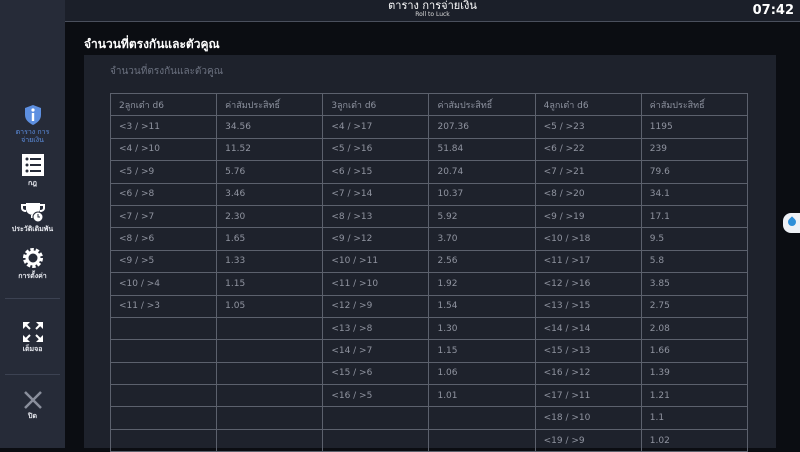 The width and height of the screenshot is (800, 452). What do you see at coordinates (588, 127) in the screenshot?
I see `table-cell: <5 / >23` at bounding box center [588, 127].